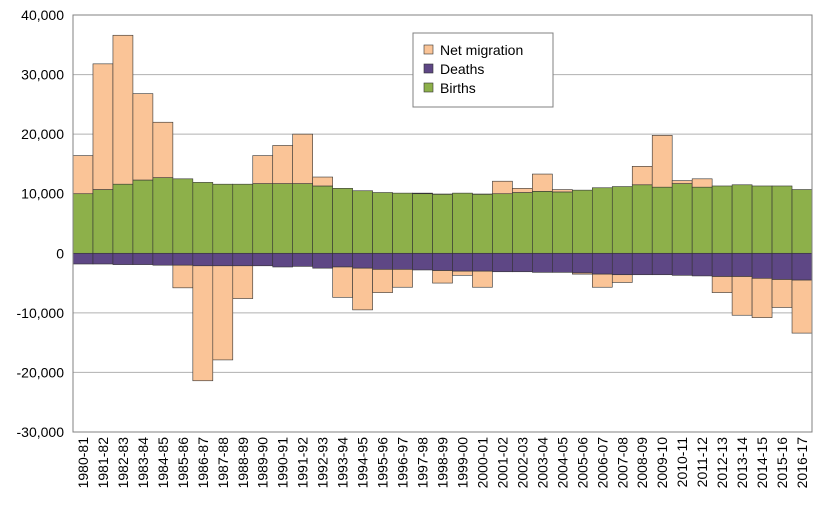 This screenshot has height=509, width=817. What do you see at coordinates (41, 432) in the screenshot?
I see `y-tick-label: -30,000` at bounding box center [41, 432].